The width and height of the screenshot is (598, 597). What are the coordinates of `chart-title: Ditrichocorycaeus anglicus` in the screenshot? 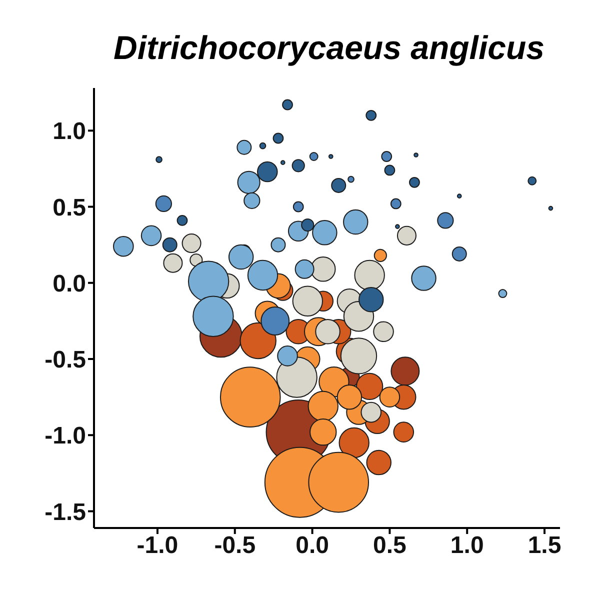 It's located at (329, 48).